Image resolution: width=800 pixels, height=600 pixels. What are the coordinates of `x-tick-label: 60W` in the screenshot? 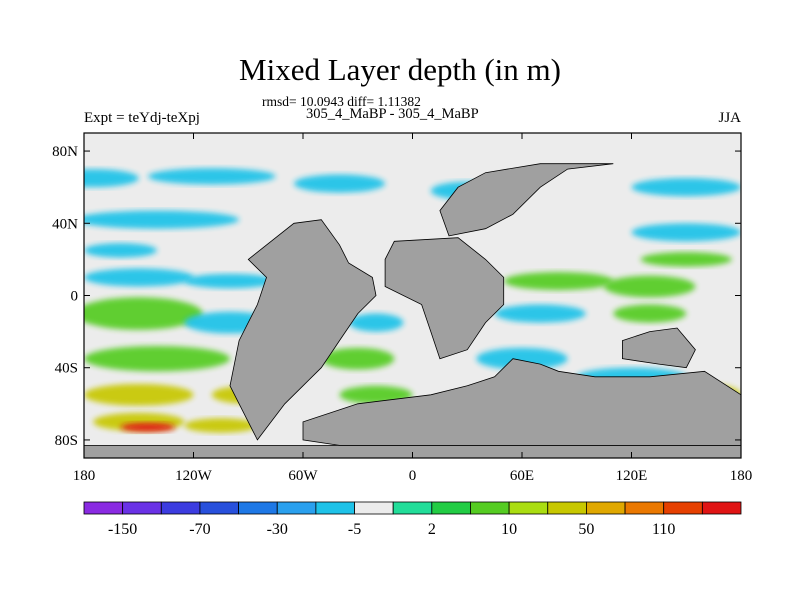 It's located at (303, 476).